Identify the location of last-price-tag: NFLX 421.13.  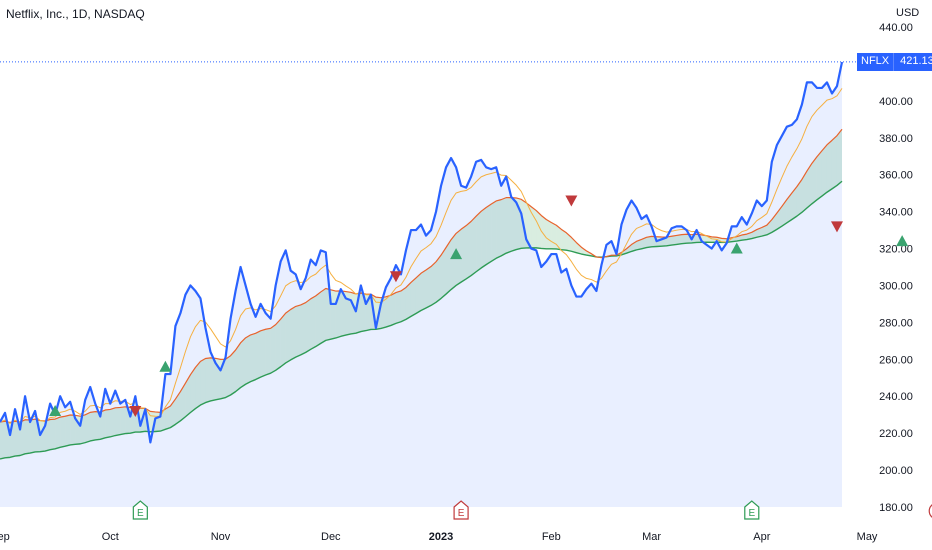
(894, 62).